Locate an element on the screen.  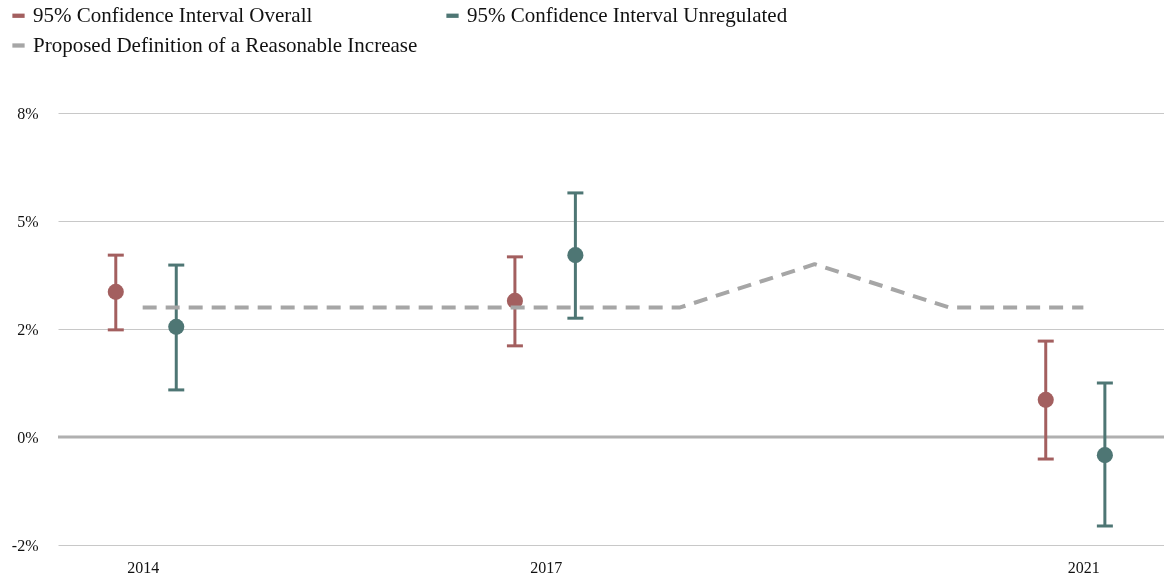
x-tick-label: 2021 is located at coordinates (1083, 567).